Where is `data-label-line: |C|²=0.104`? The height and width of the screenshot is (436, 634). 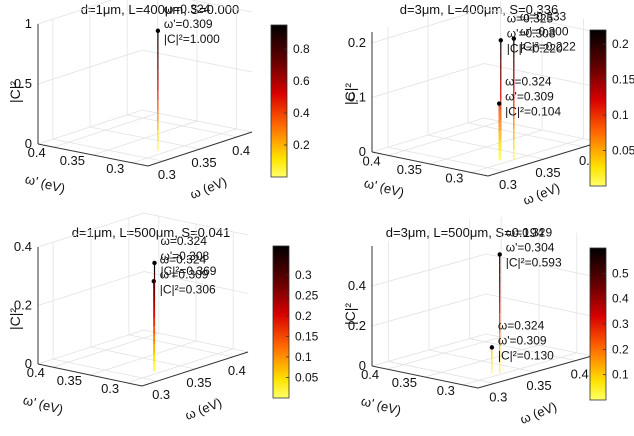 data-label-line: |C|²=0.104 is located at coordinates (533, 112).